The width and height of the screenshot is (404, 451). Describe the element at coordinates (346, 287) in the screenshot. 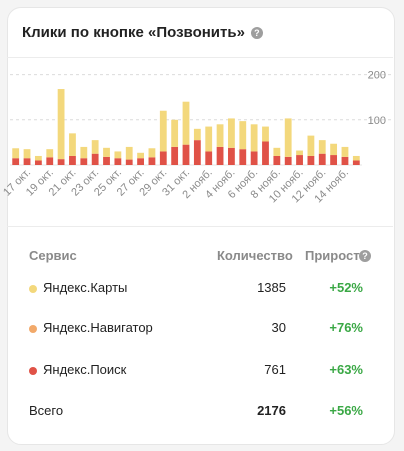

I see `growth-value: +52%` at that location.